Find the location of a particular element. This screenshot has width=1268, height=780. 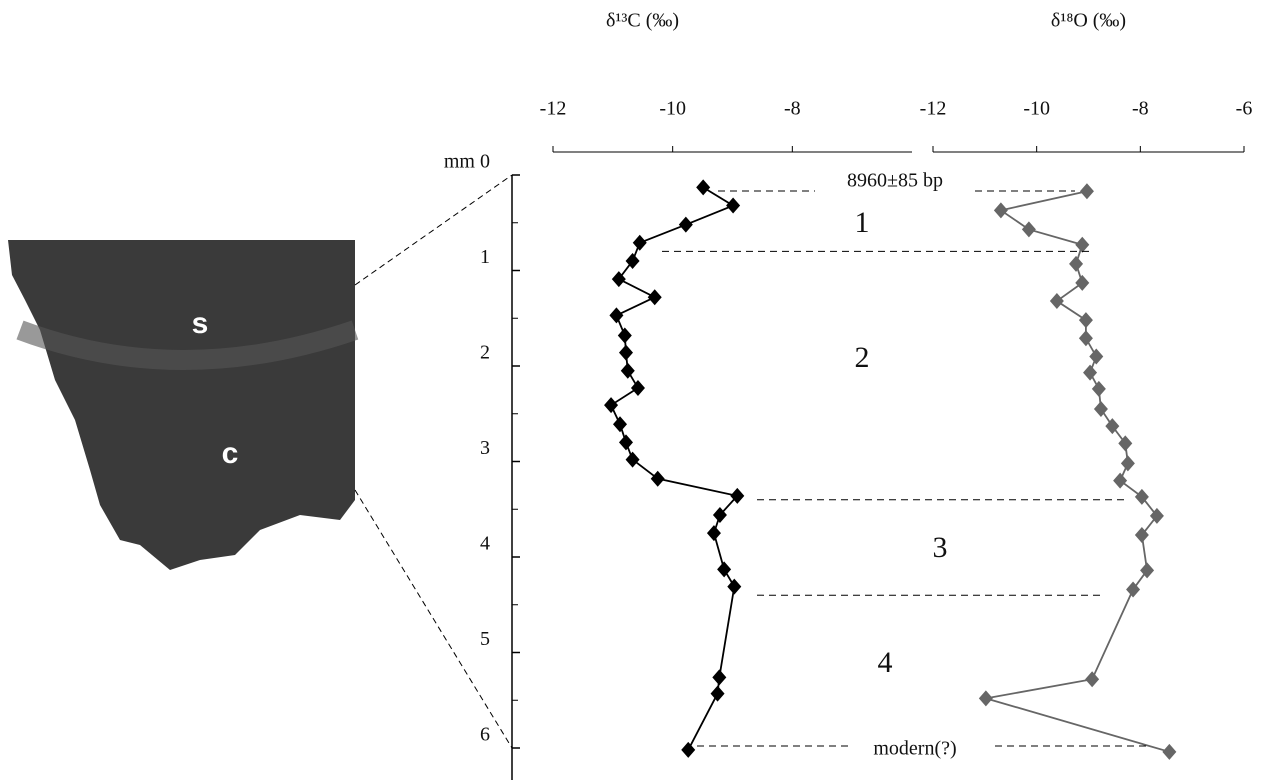

y-tick-label: 4 is located at coordinates (485, 544).